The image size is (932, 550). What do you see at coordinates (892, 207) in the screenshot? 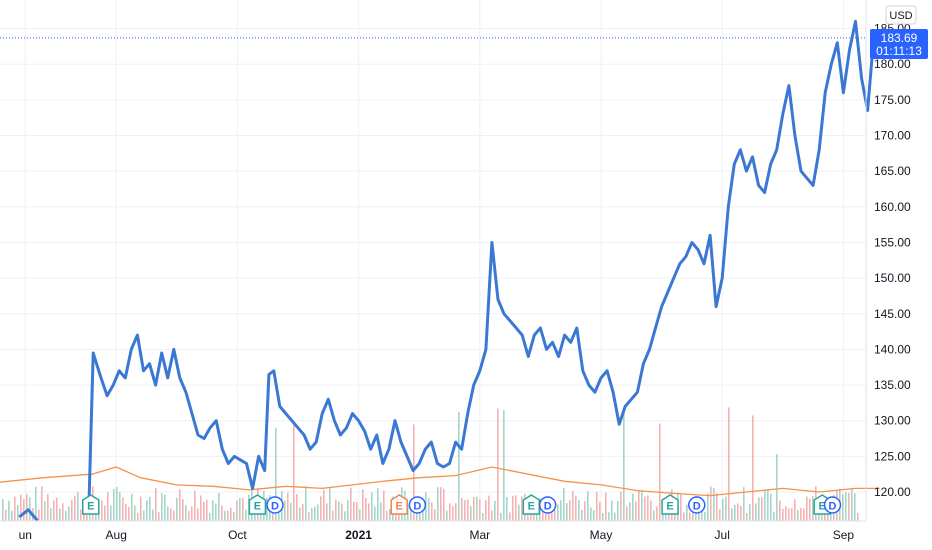
I see `y-tick-label: 160.00` at bounding box center [892, 207].